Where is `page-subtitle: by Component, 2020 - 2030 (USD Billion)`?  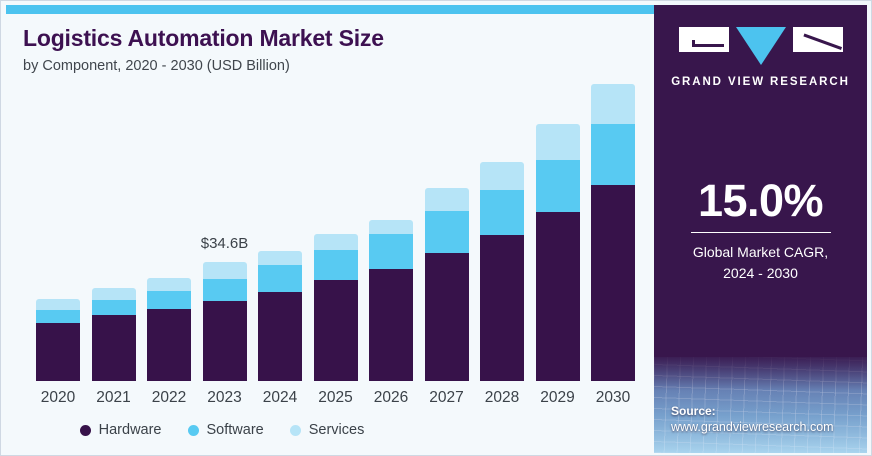 page-subtitle: by Component, 2020 - 2030 (USD Billion) is located at coordinates (156, 66).